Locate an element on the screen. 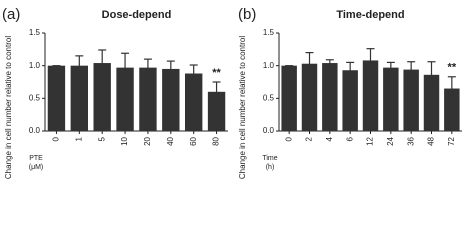 The height and width of the screenshot is (240, 474). chart-title: Dose-depend is located at coordinates (137, 15).